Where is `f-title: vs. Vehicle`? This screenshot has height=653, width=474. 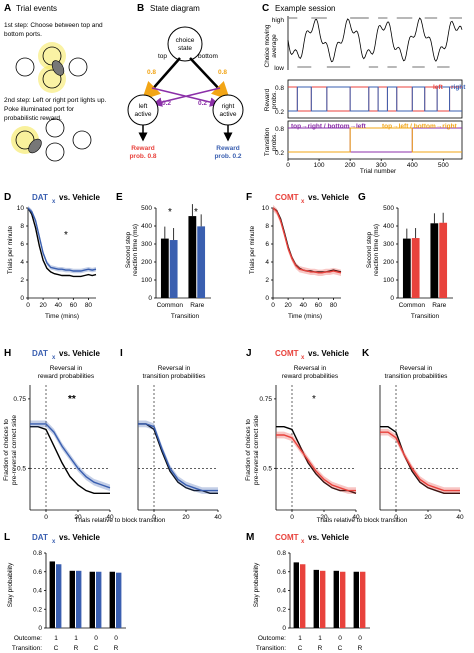 f-title: vs. Vehicle is located at coordinates (328, 197).